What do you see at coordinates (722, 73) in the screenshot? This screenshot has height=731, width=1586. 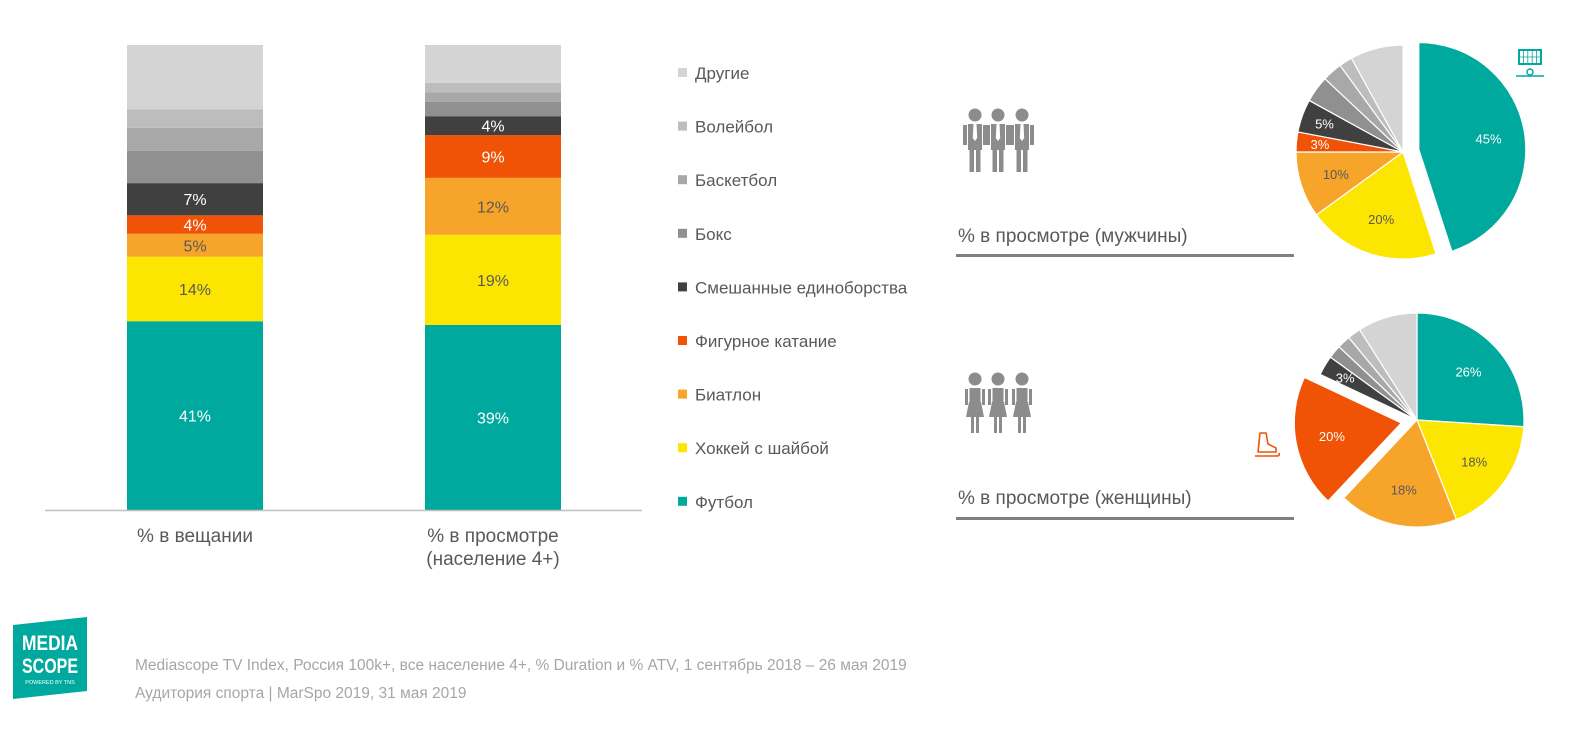 I see `legend-label: Другие` at bounding box center [722, 73].